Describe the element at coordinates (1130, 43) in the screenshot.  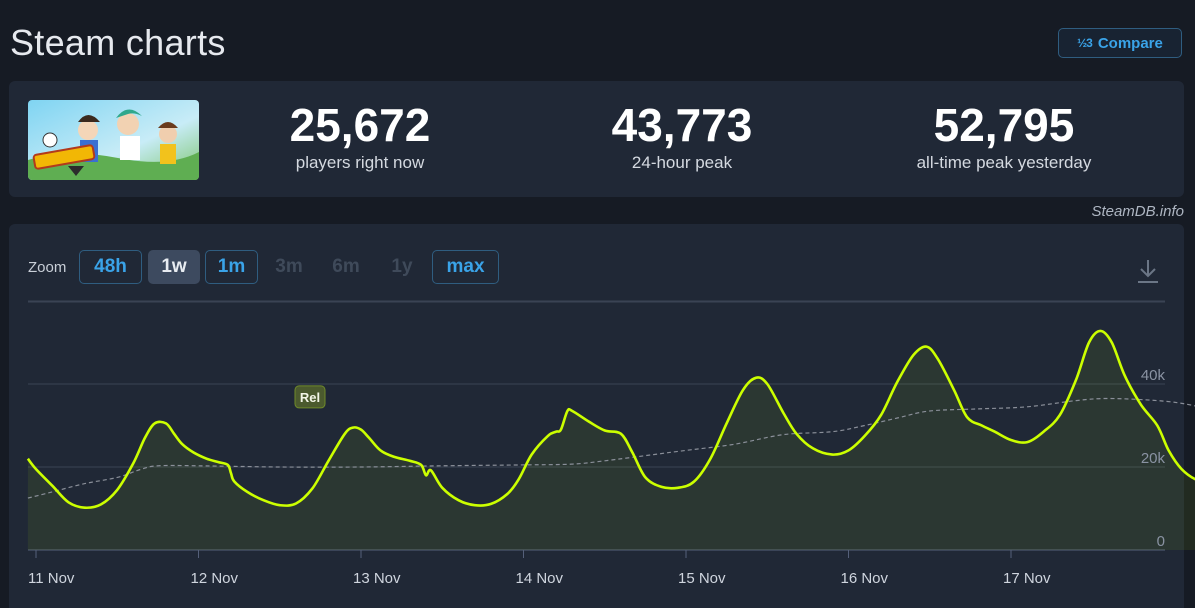
I see `compare-label: Compare` at that location.